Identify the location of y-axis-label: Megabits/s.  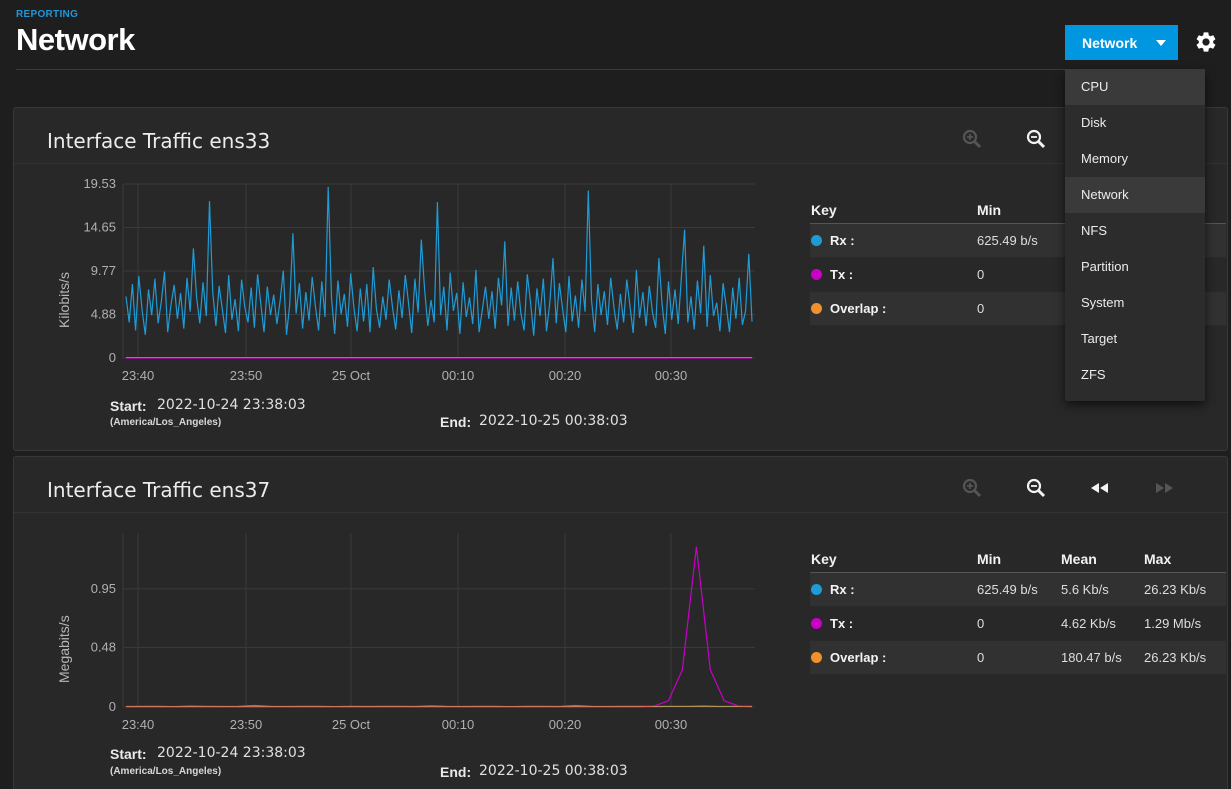
(64, 649).